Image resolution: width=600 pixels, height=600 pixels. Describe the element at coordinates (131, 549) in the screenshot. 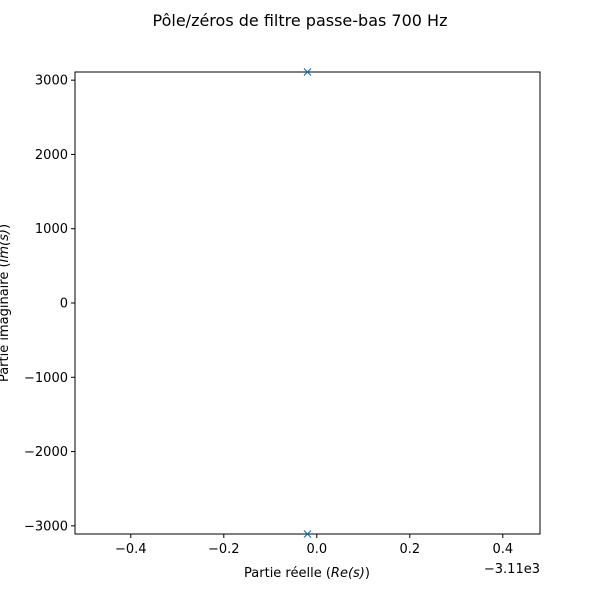

I see `x-tick-label: −0.4` at that location.